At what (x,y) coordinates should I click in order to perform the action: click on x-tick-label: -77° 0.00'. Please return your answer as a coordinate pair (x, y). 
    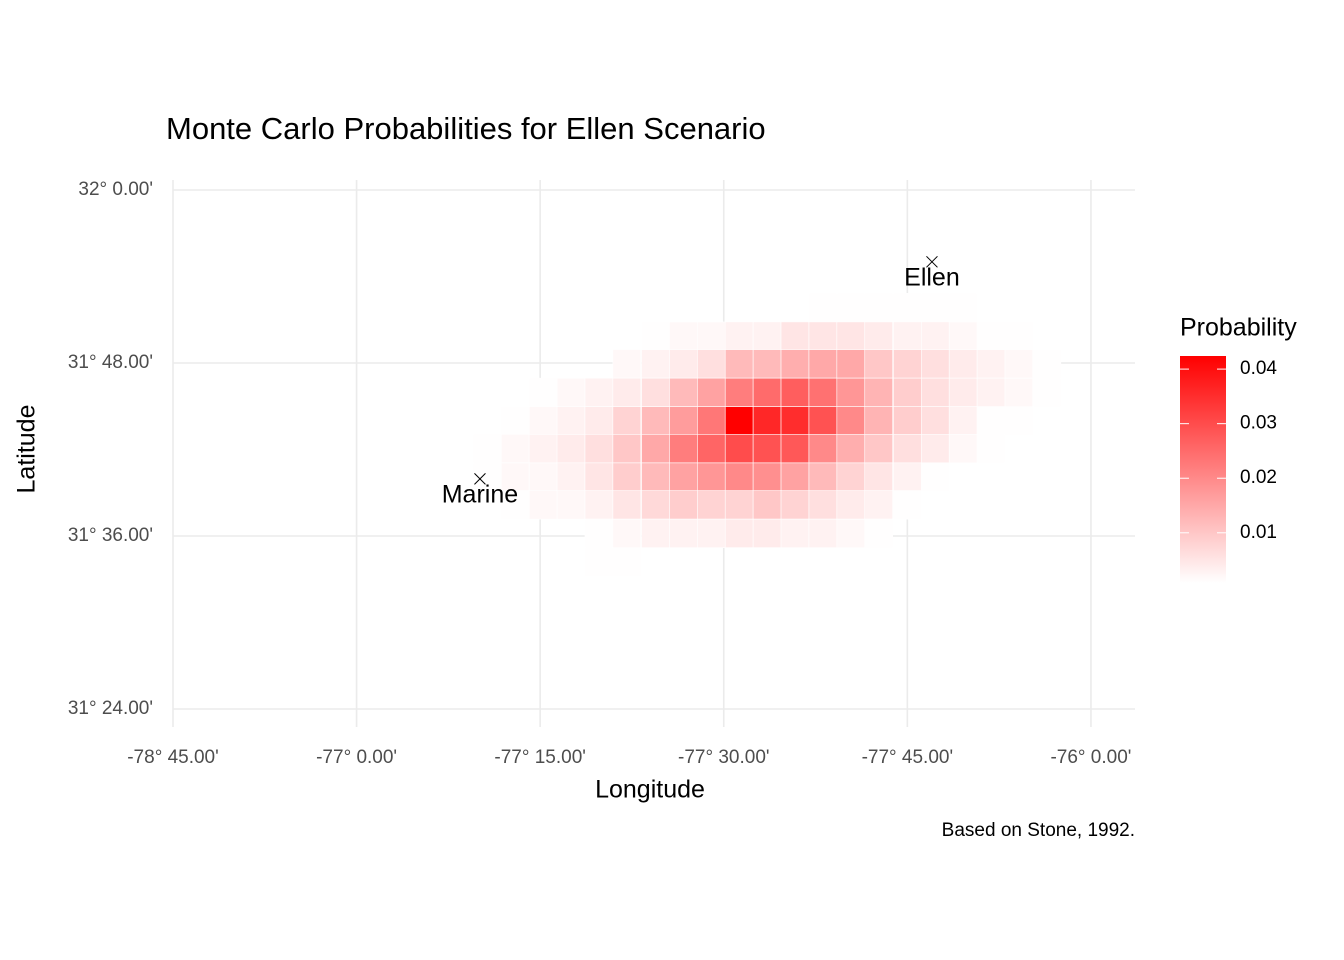
    Looking at the image, I should click on (356, 757).